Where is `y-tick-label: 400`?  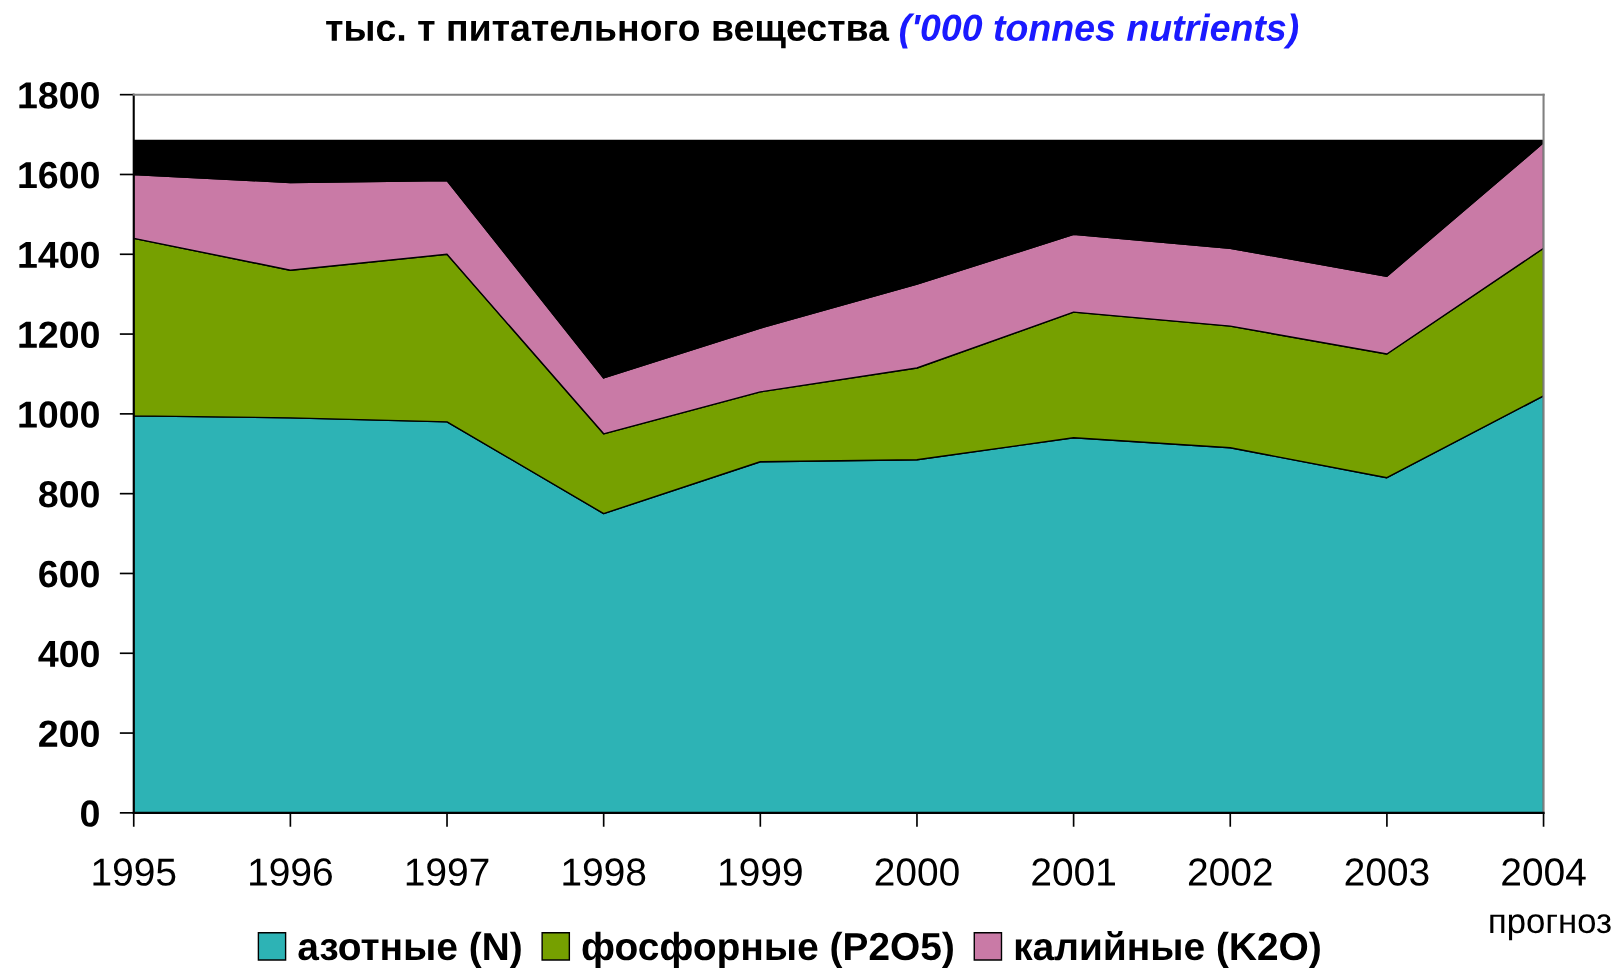 y-tick-label: 400 is located at coordinates (68, 654).